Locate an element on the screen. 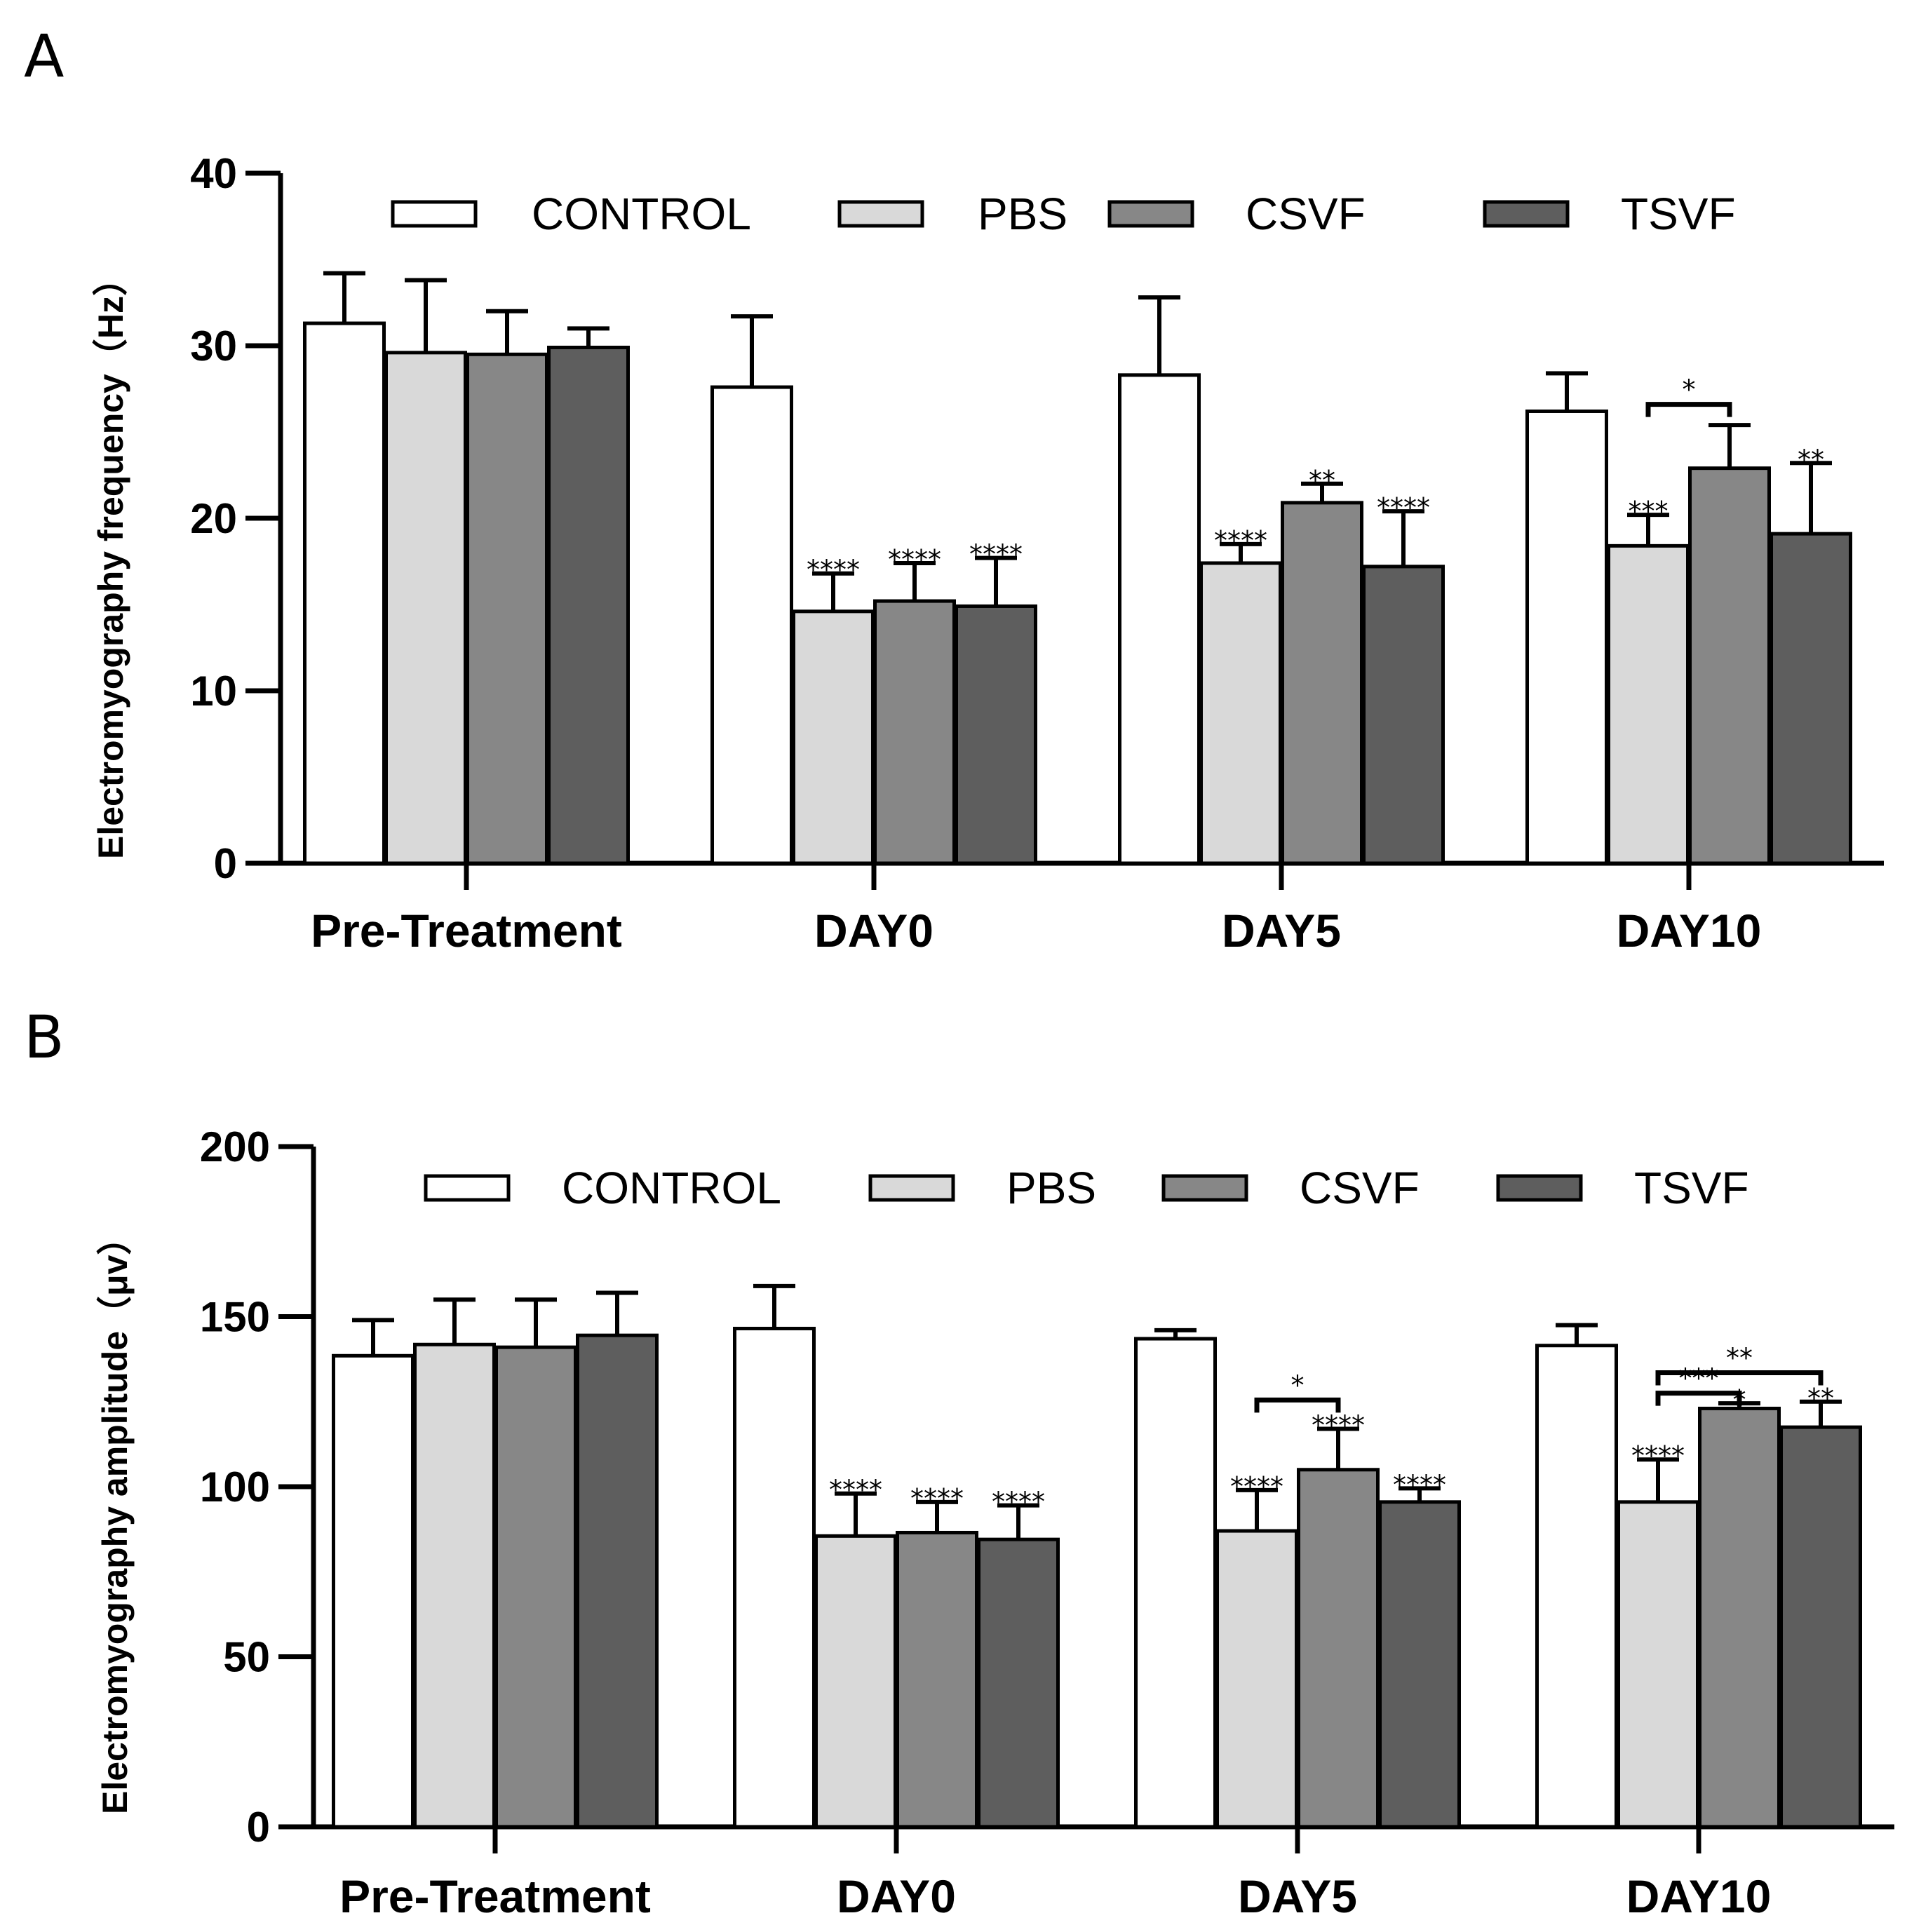  significance-stars: *** is located at coordinates (1649, 512).